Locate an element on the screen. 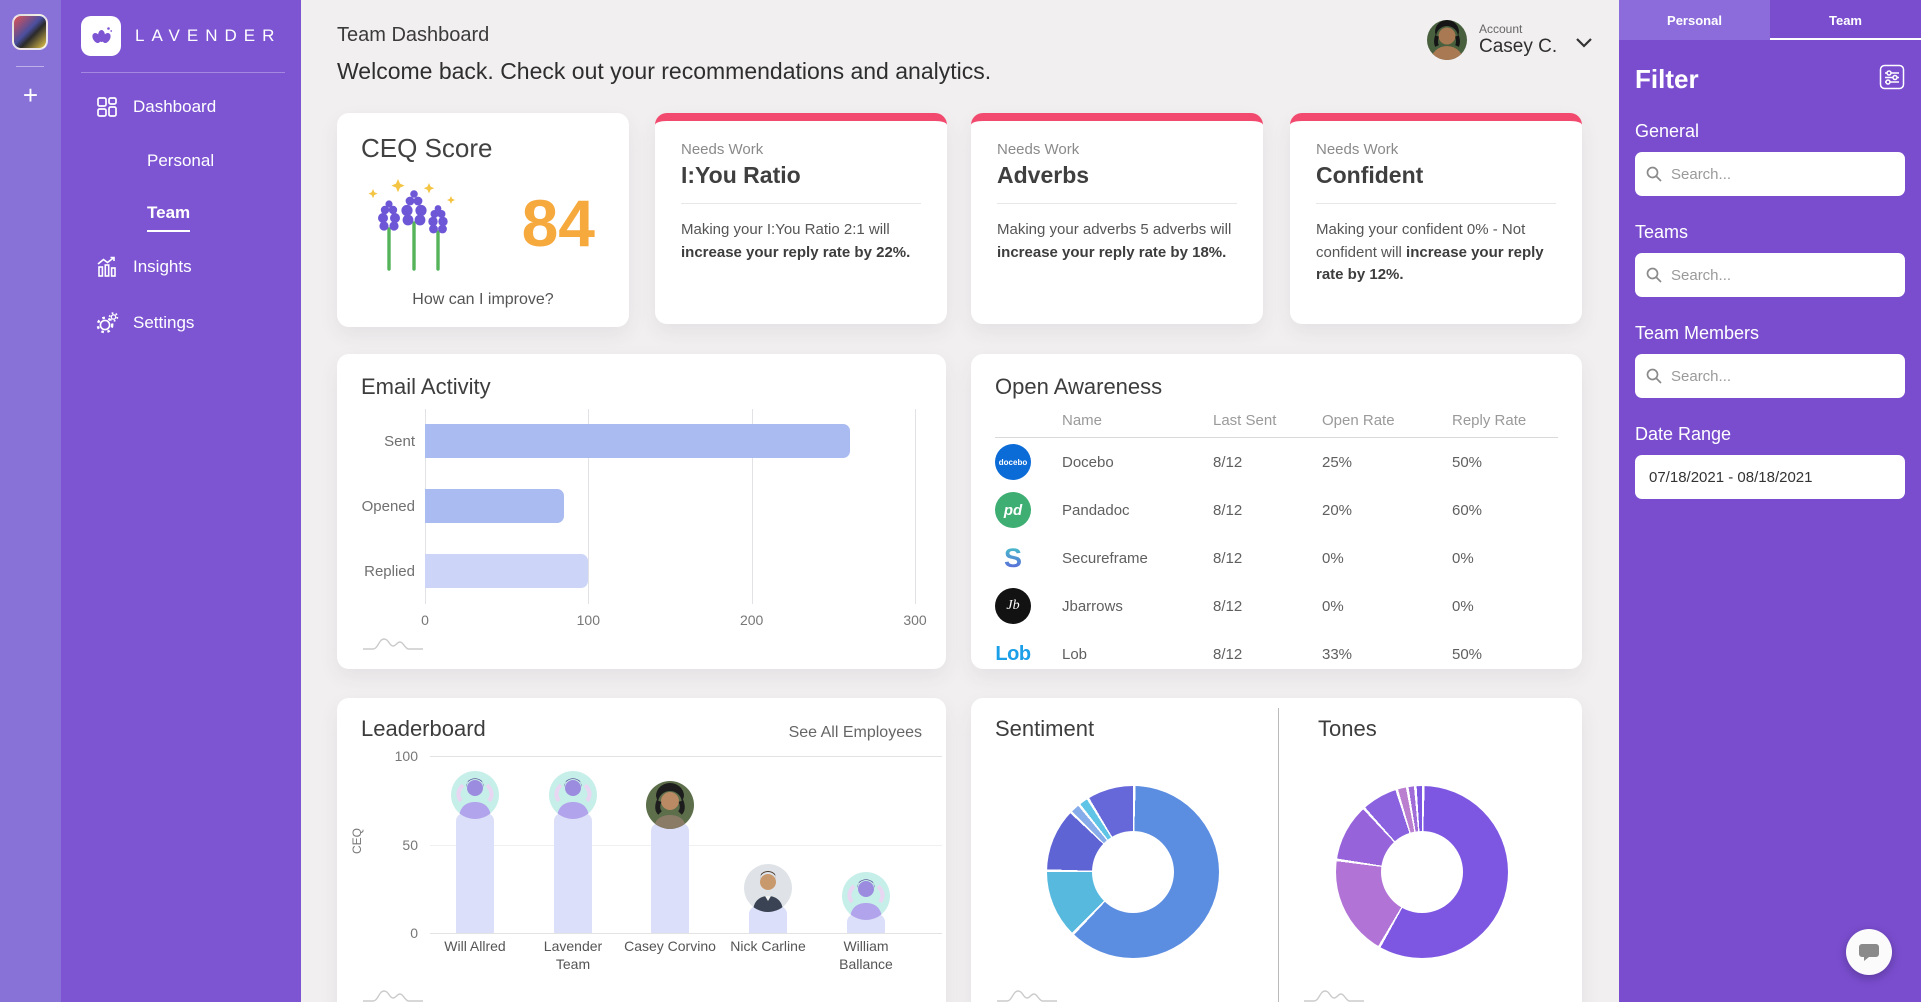  chat-bubble-icon is located at coordinates (1869, 952).